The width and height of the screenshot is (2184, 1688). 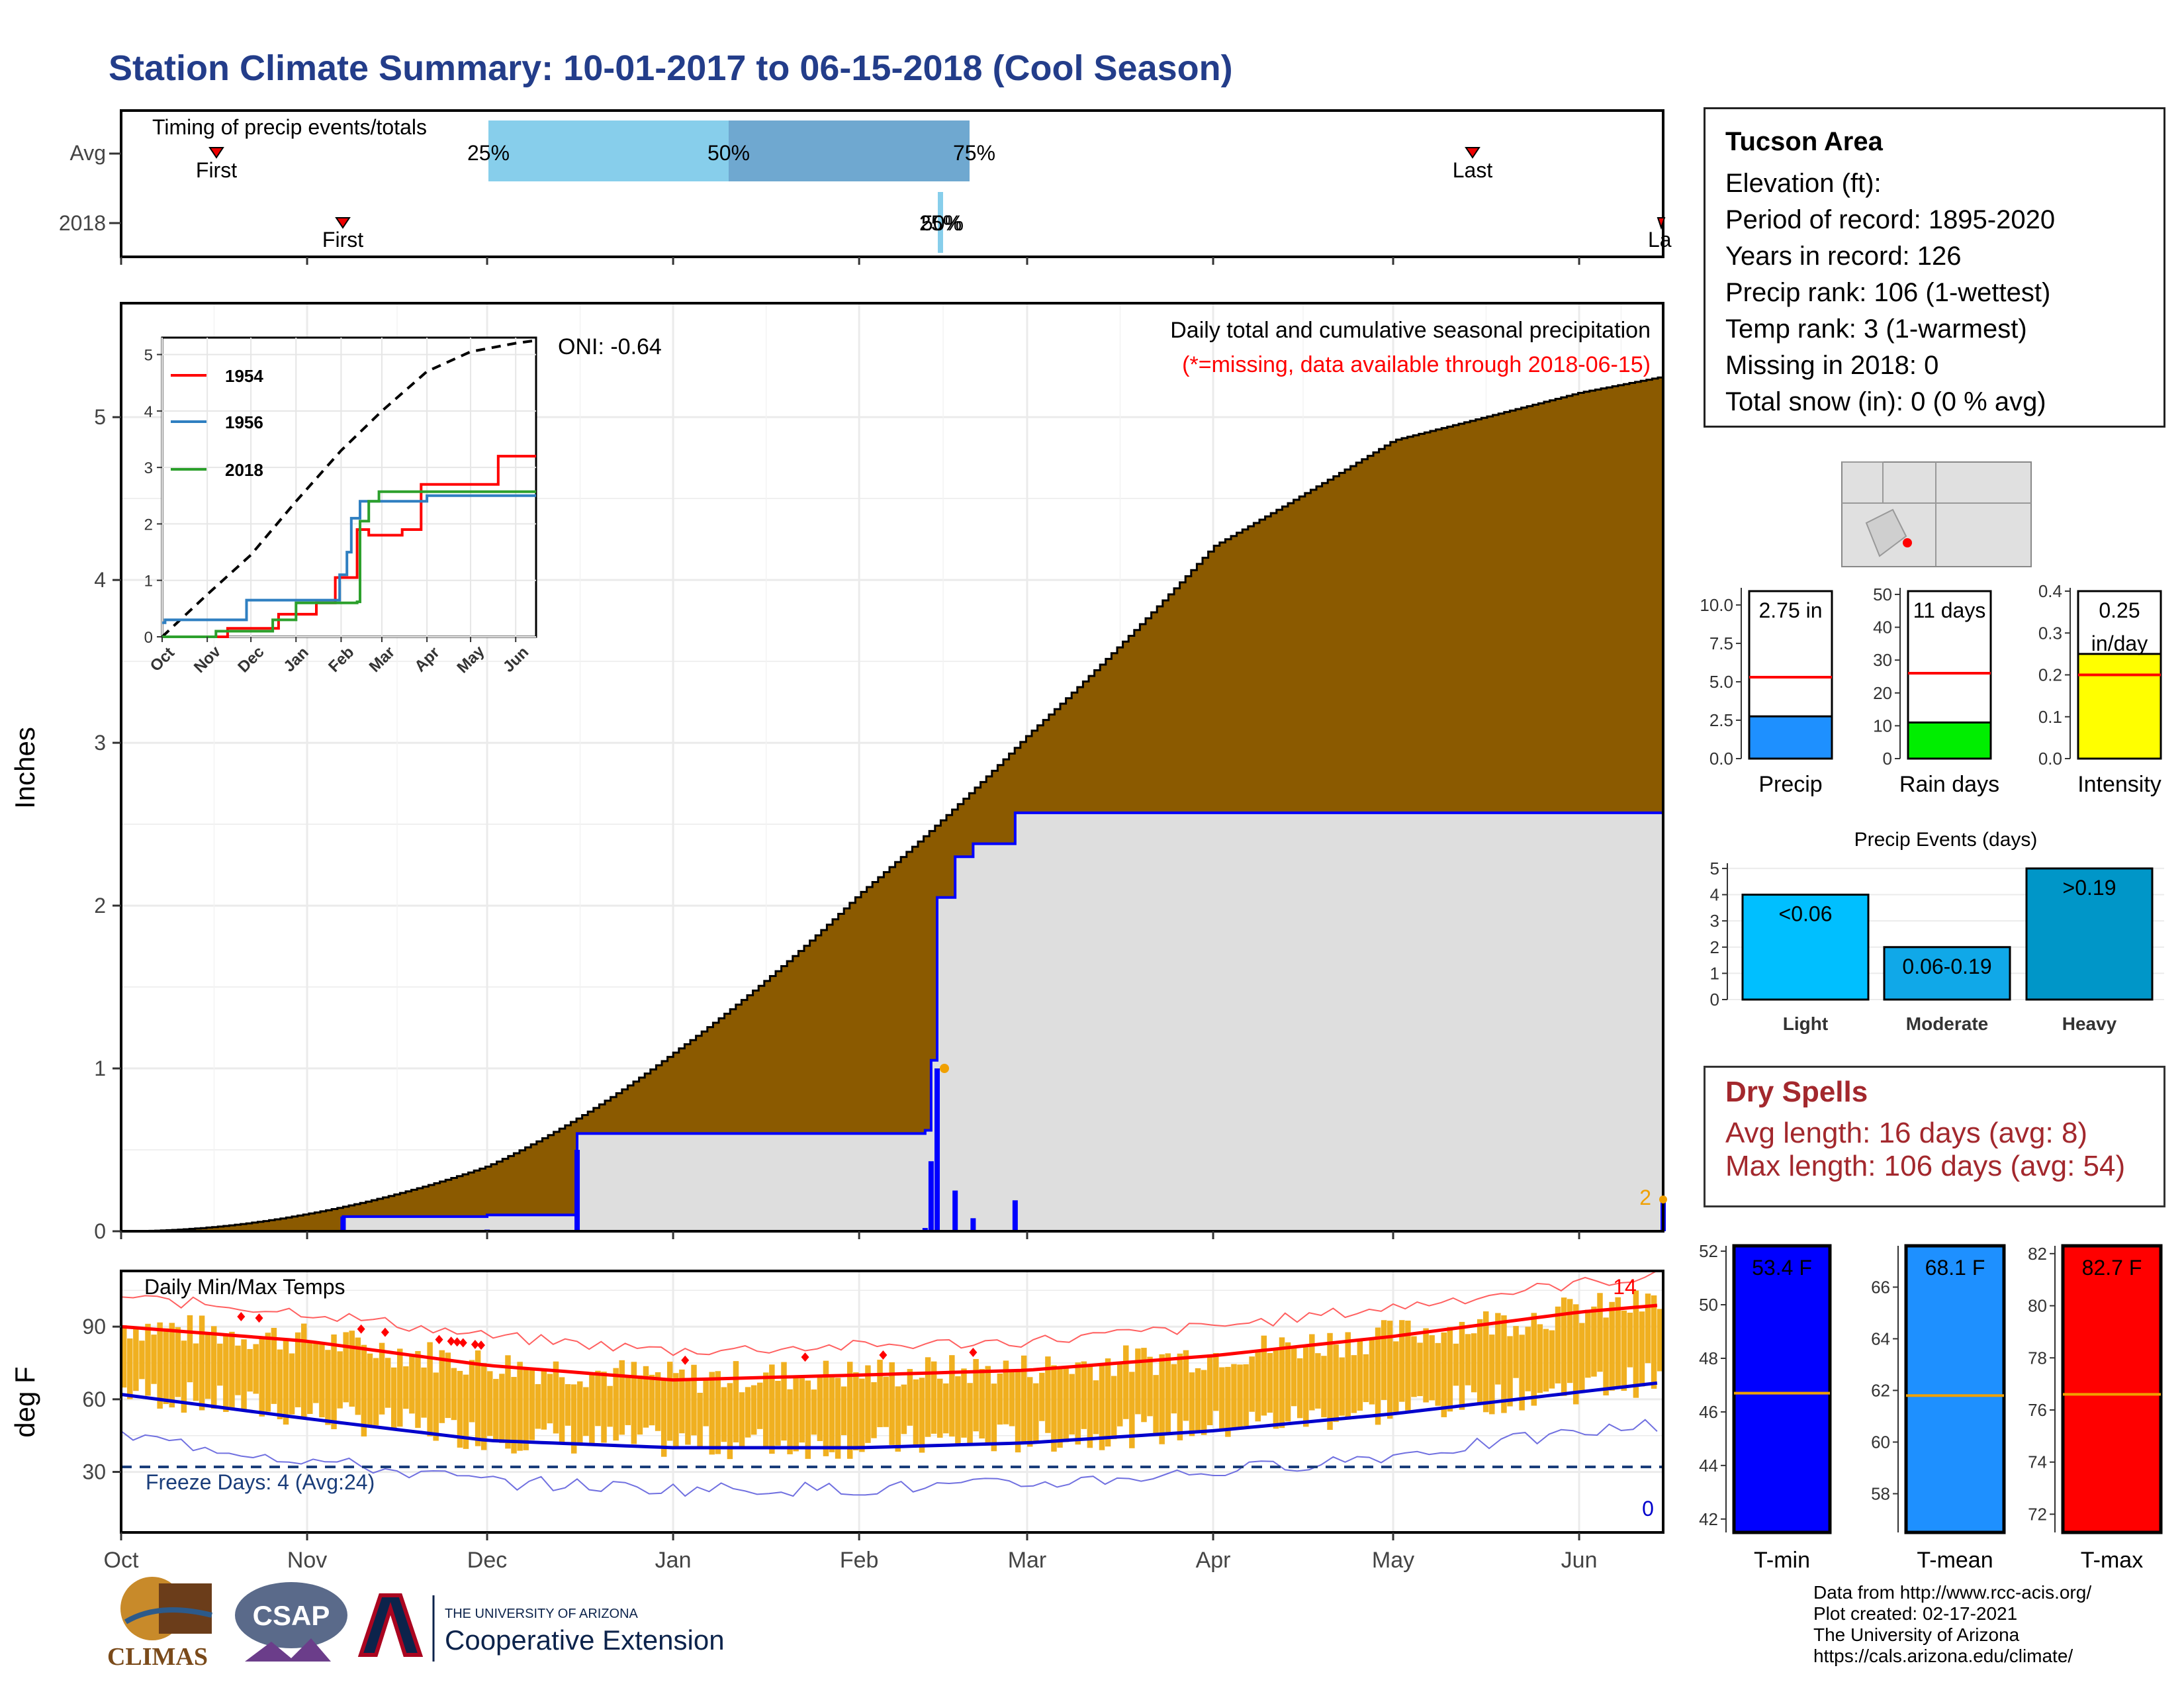 What do you see at coordinates (1832, 365) in the screenshot?
I see `missing-days: Missing in 2018: 0` at bounding box center [1832, 365].